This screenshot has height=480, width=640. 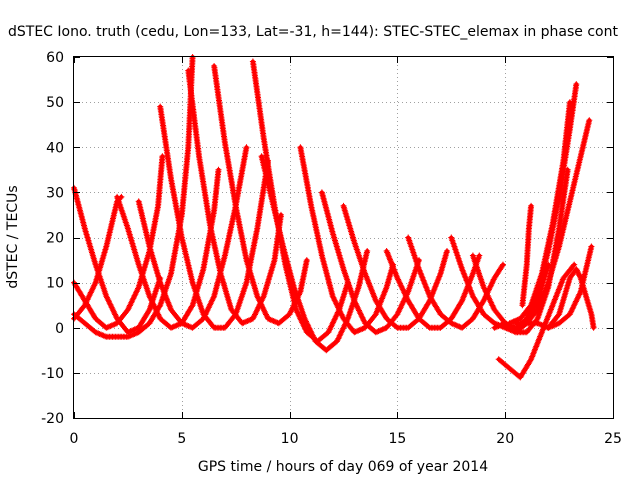 What do you see at coordinates (59, 329) in the screenshot?
I see `y-tick-label: 0` at bounding box center [59, 329].